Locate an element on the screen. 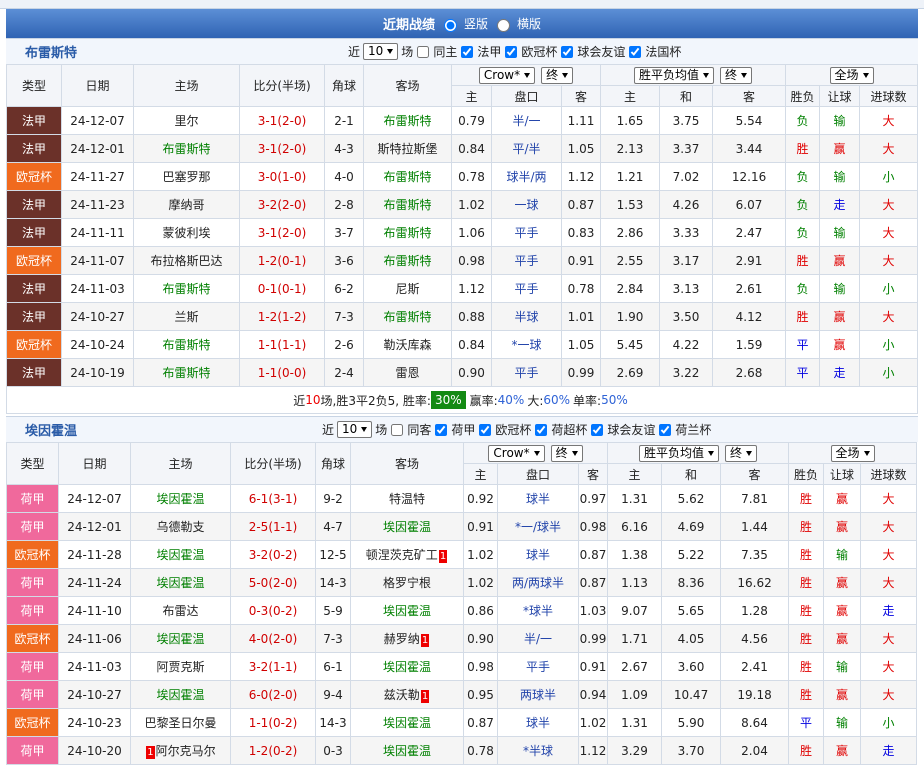 Image resolution: width=924 pixels, height=769 pixels. outcome: 平 is located at coordinates (806, 722).